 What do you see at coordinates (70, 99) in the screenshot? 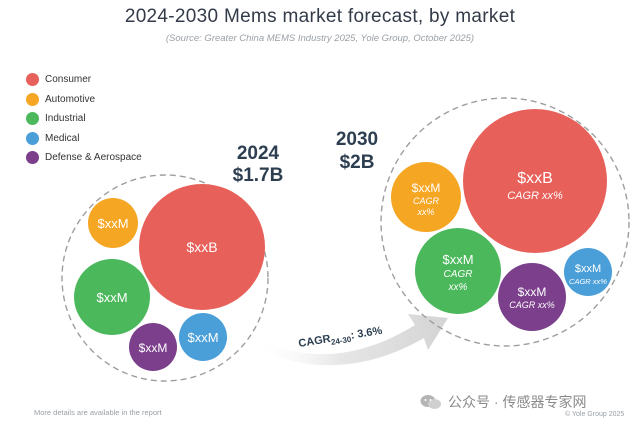
I see `legend-label: Automotive` at bounding box center [70, 99].